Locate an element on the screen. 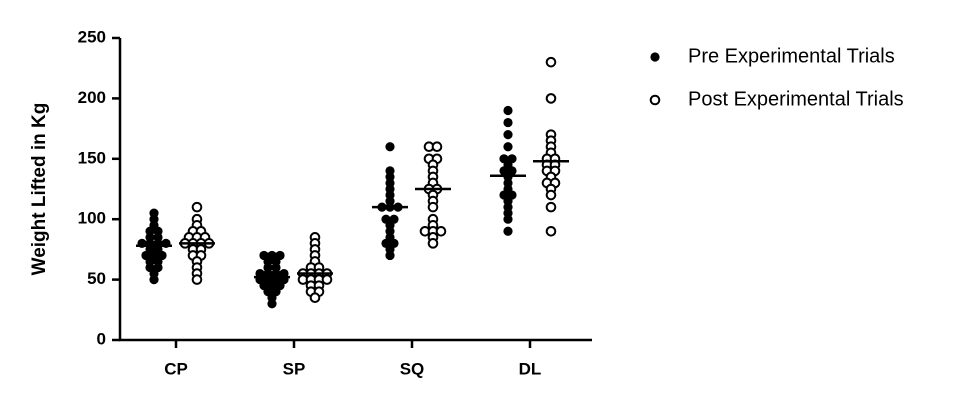  x-tick-label: SP is located at coordinates (294, 368).